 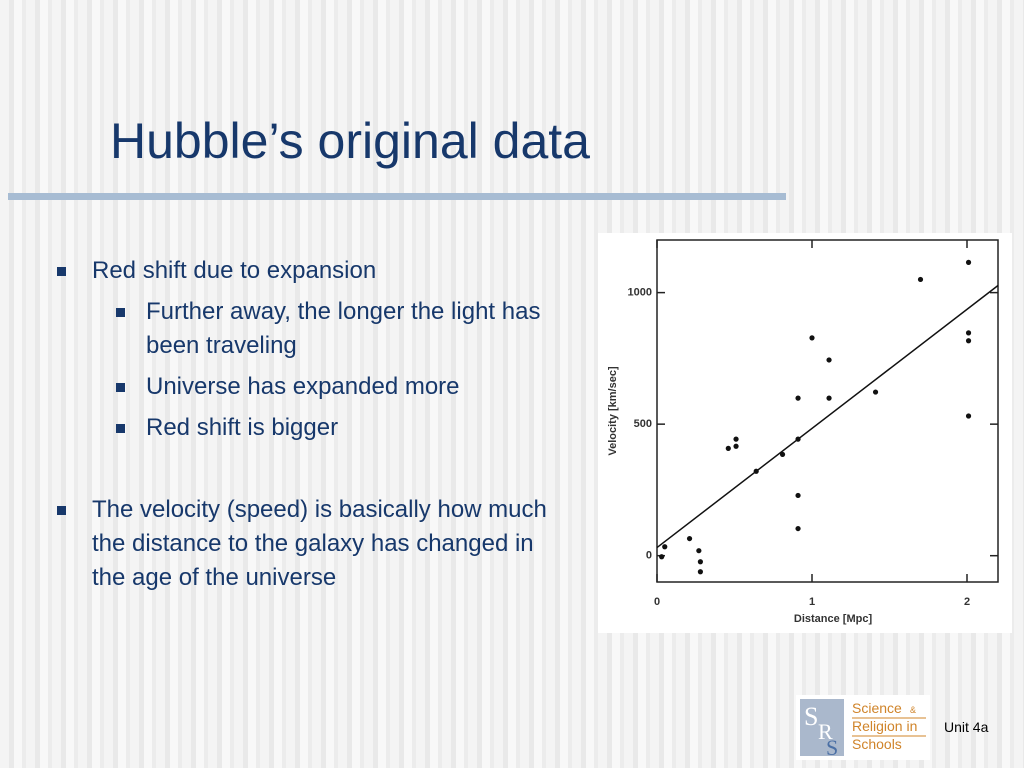 I want to click on x-axis-label: Distance [Mpc], so click(x=833, y=619).